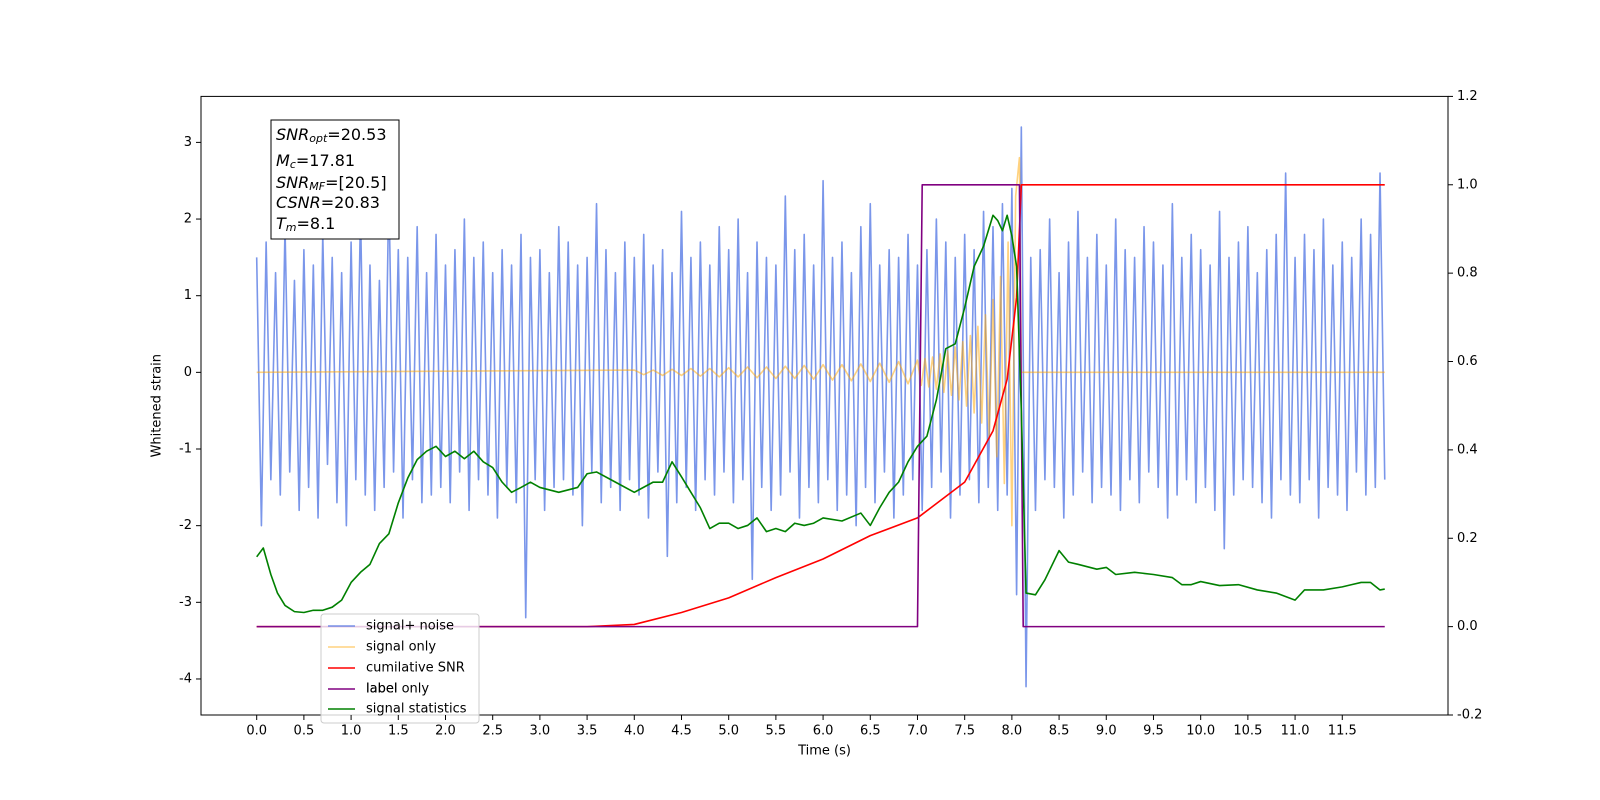 This screenshot has width=1600, height=800. Describe the element at coordinates (587, 731) in the screenshot. I see `x-tick-label: 3.5` at that location.